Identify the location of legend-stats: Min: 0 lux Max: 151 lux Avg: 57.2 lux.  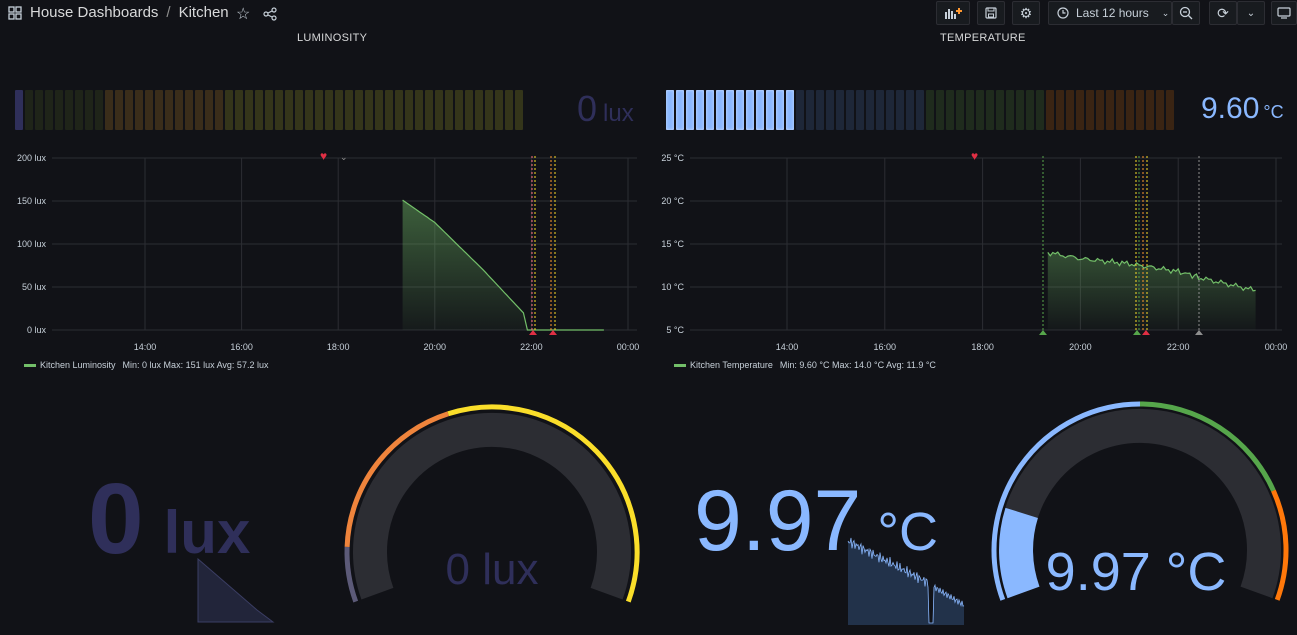
(195, 365).